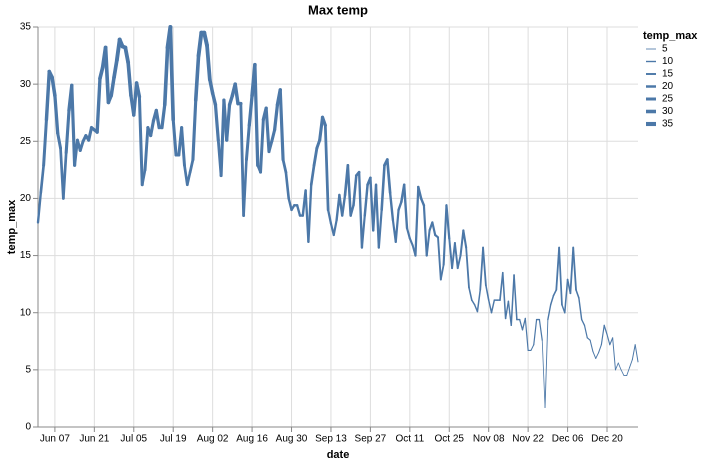 The image size is (717, 464). I want to click on y-tick-label: 10, so click(26, 312).